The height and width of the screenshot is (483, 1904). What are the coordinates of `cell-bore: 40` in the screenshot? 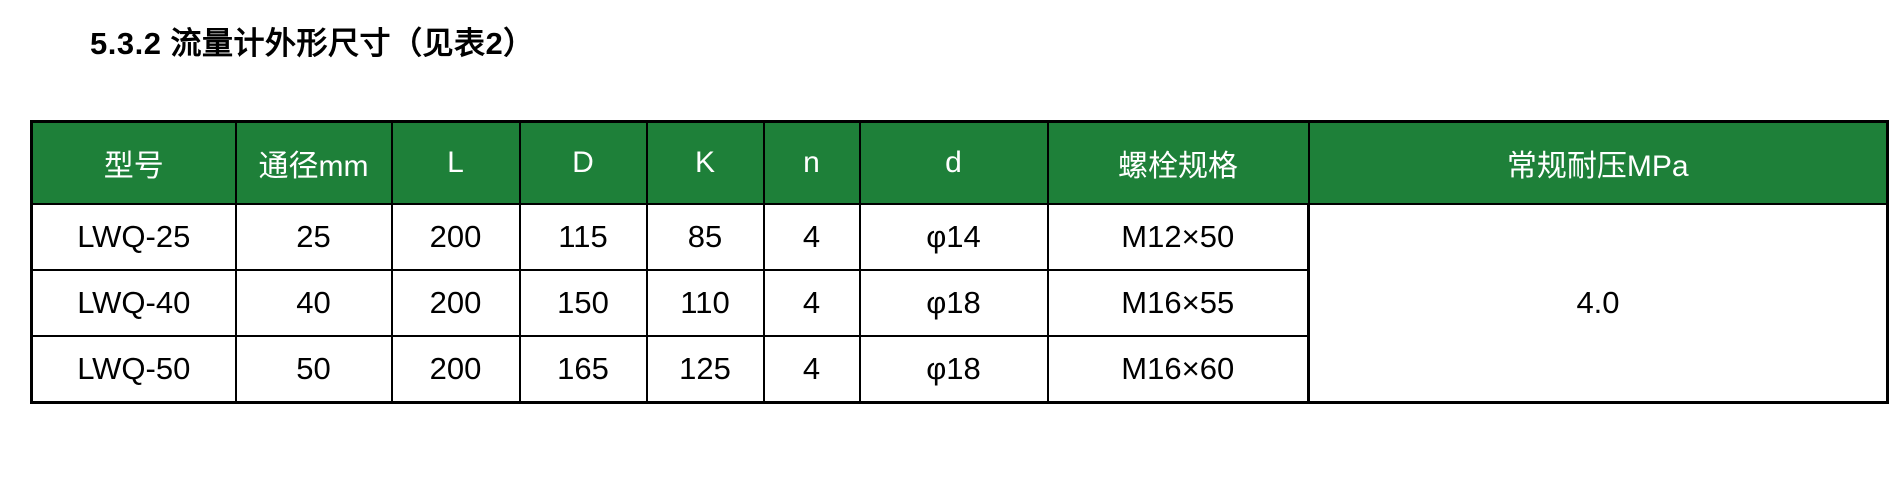 It's located at (313, 303).